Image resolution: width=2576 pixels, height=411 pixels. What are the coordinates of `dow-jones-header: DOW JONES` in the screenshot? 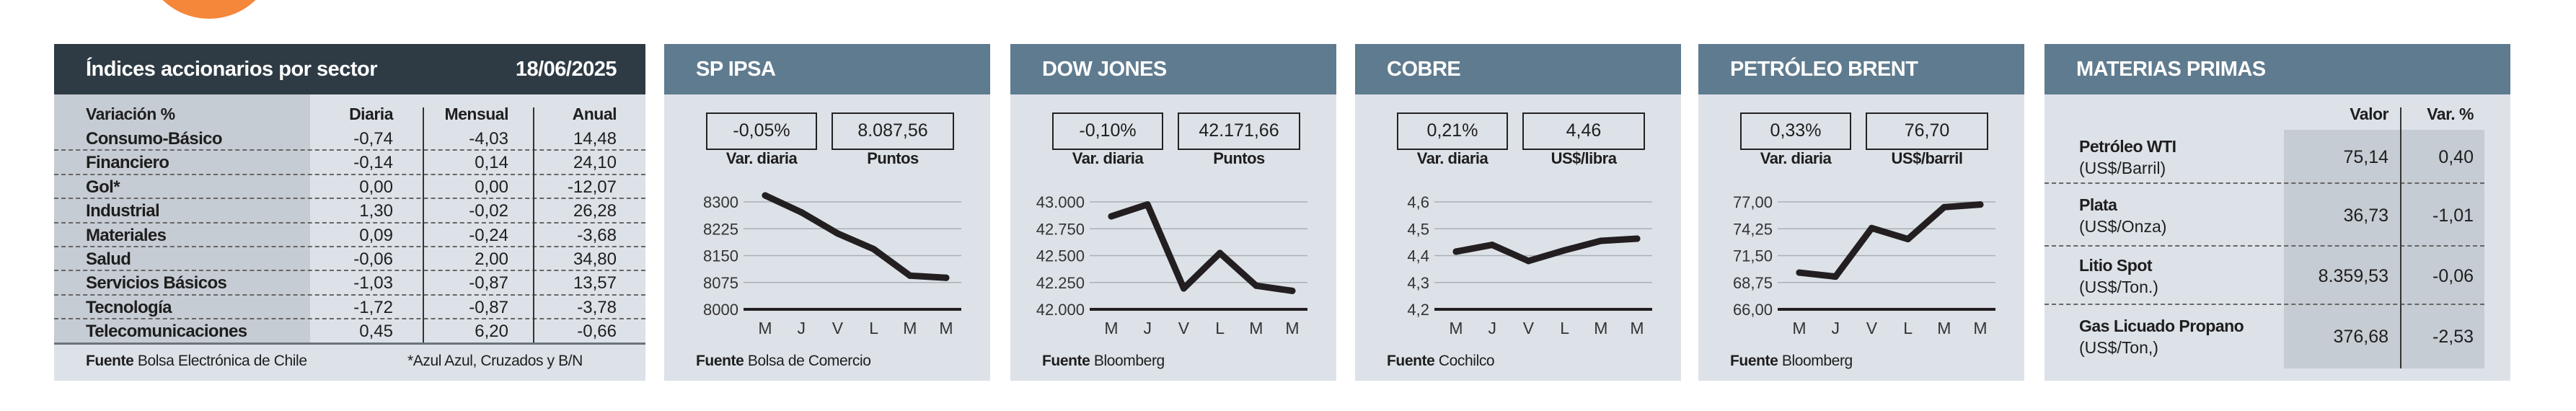 It's located at (1173, 69).